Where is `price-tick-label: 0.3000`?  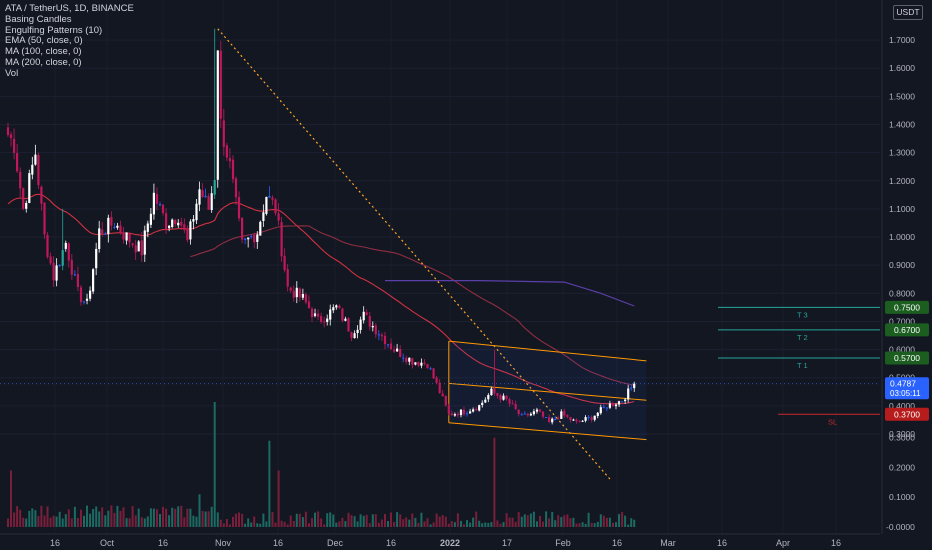 price-tick-label: 0.3000 is located at coordinates (902, 434).